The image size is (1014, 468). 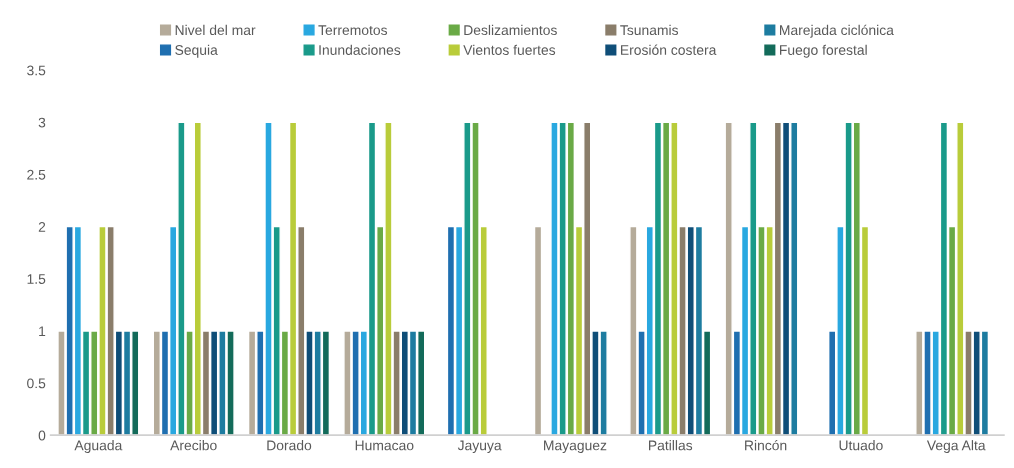 I want to click on y-tick-label: 2.5, so click(x=36, y=174).